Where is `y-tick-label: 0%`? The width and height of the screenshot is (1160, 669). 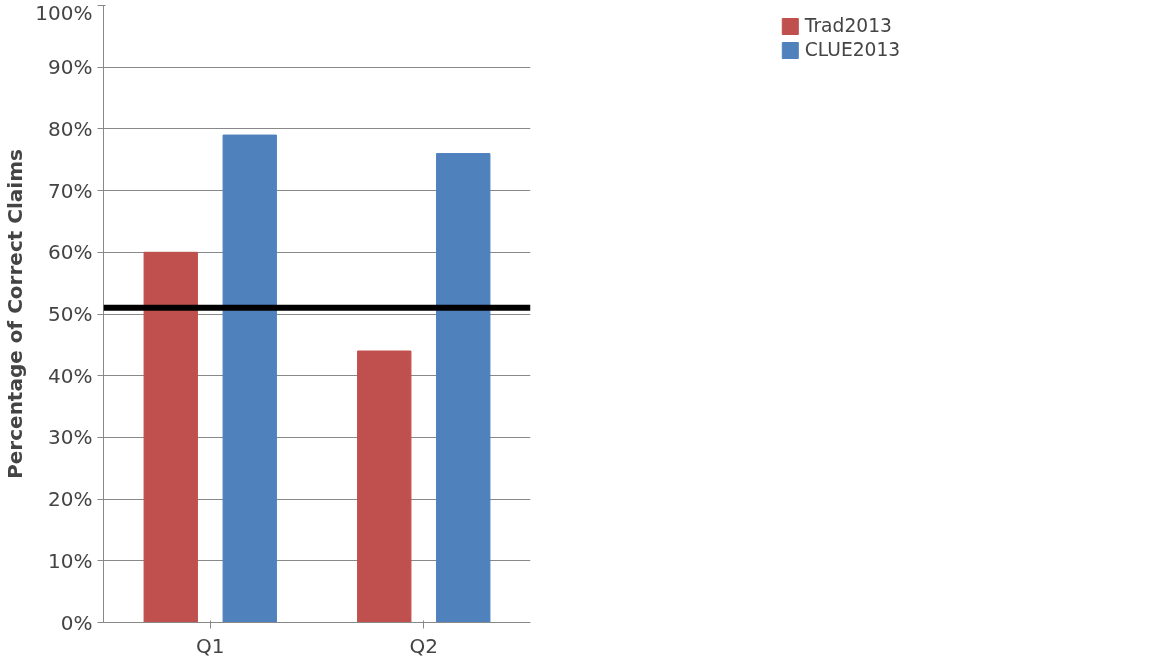 y-tick-label: 0% is located at coordinates (76, 622).